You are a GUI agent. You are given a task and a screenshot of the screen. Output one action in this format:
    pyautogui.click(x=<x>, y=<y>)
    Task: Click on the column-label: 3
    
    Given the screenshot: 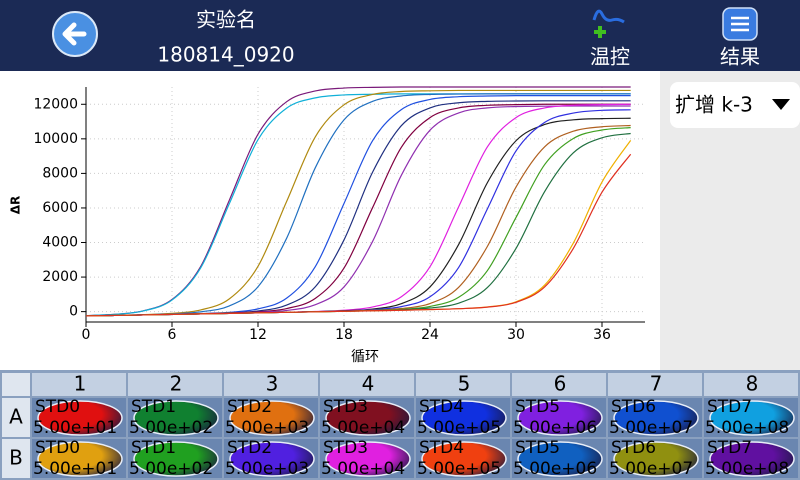 What is the action you would take?
    pyautogui.click(x=272, y=384)
    